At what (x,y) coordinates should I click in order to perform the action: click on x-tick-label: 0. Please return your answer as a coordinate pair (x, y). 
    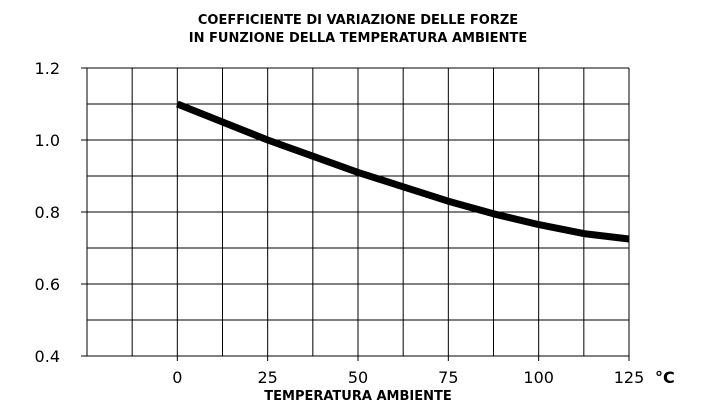
    Looking at the image, I should click on (177, 377).